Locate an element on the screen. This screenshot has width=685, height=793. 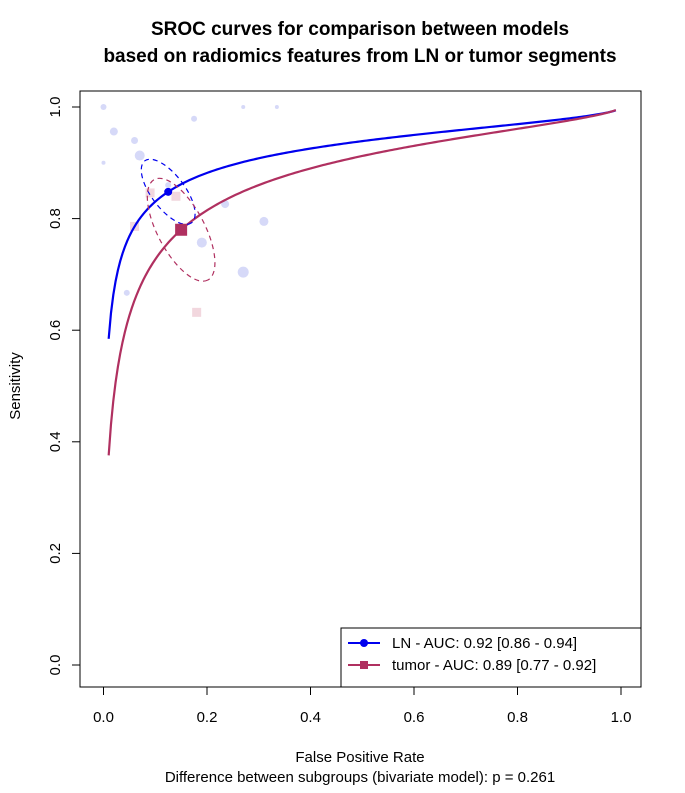
study-points is located at coordinates (189, 210).